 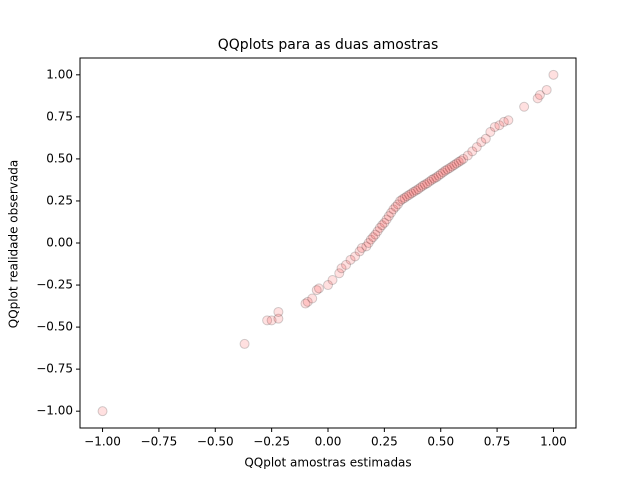 What do you see at coordinates (384, 442) in the screenshot?
I see `x-tick-label: 0.25` at bounding box center [384, 442].